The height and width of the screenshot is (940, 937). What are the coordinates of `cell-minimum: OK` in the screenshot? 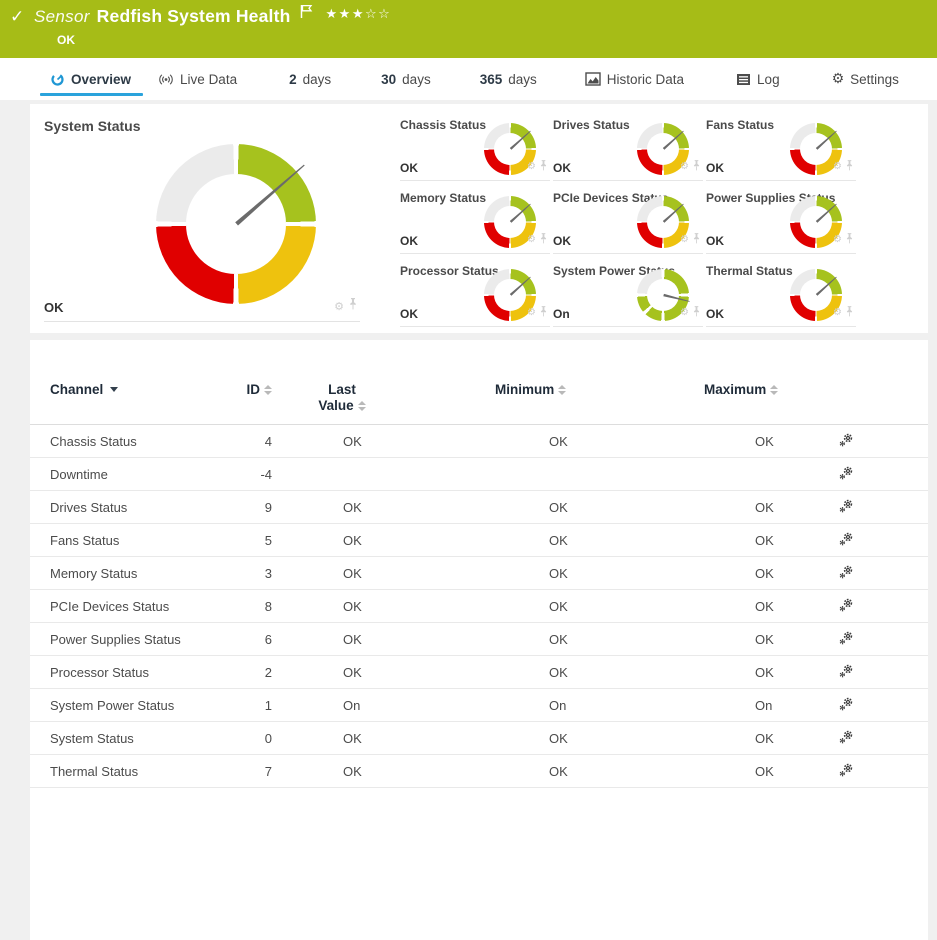 It's located at (558, 771).